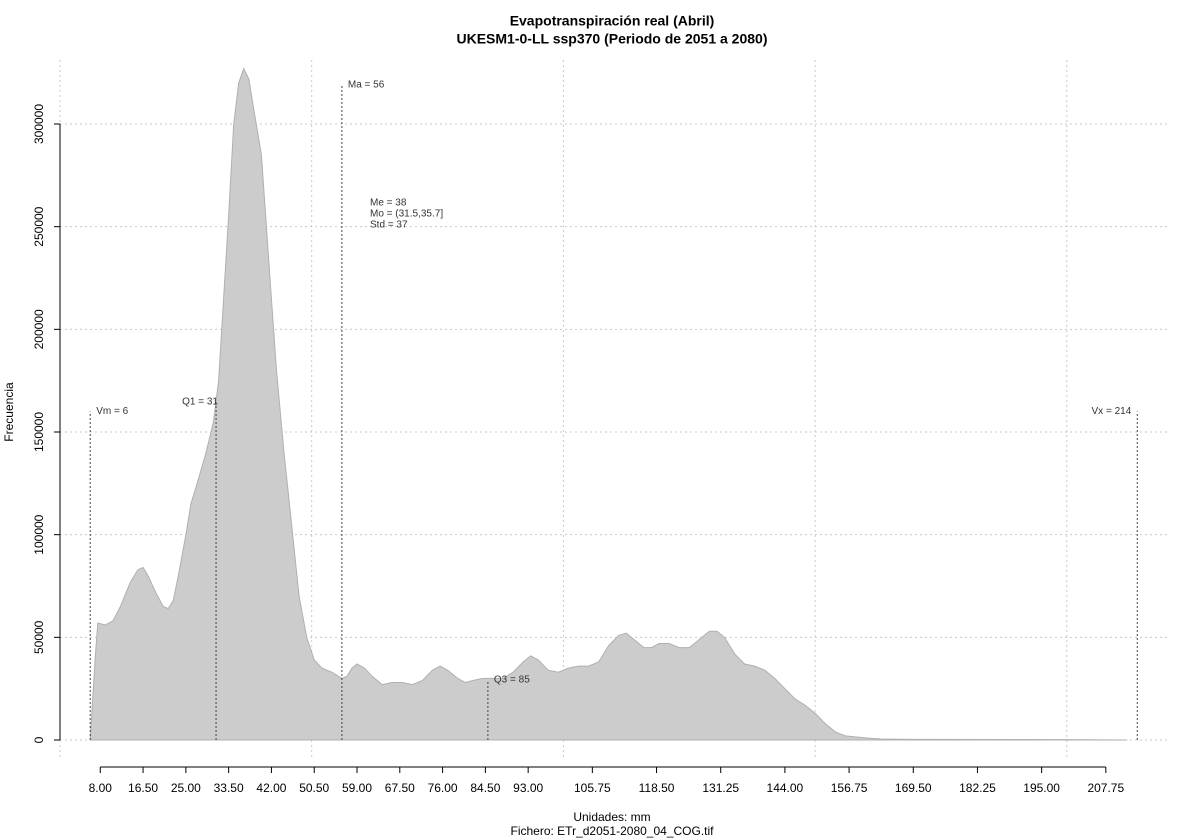 This screenshot has width=1200, height=840. I want to click on x-tick-label: 195.00, so click(1041, 788).